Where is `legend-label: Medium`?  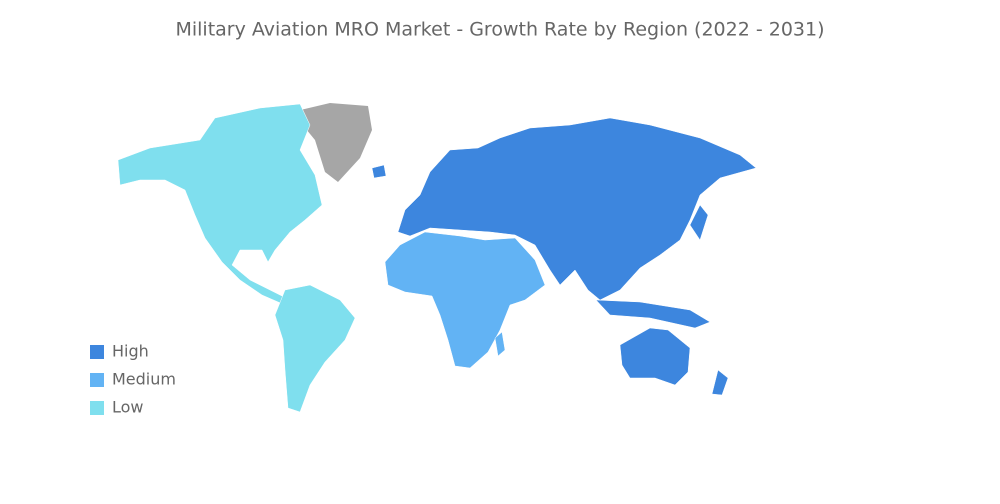
legend-label: Medium is located at coordinates (144, 379).